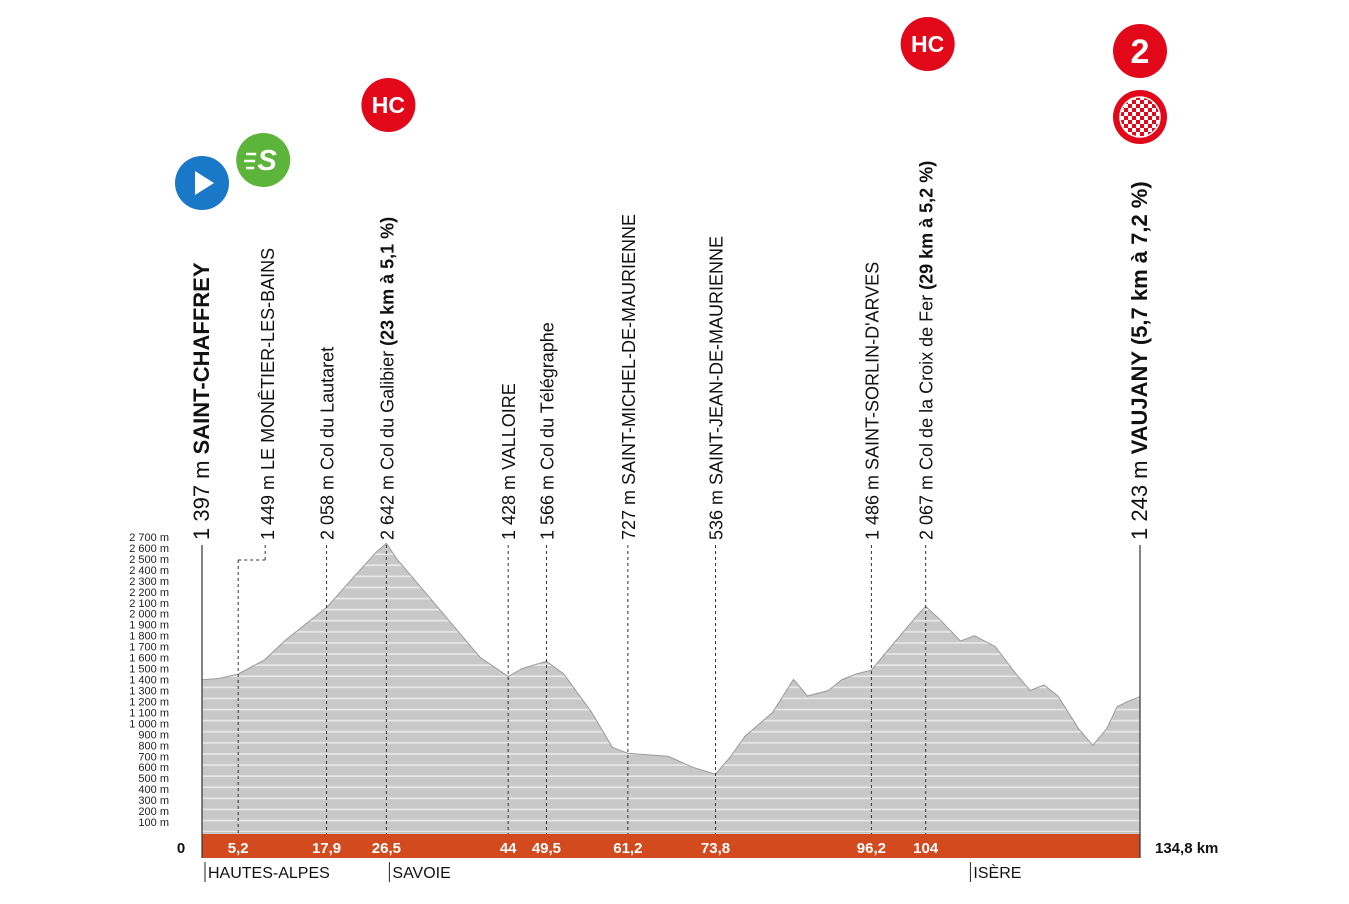  What do you see at coordinates (149, 549) in the screenshot?
I see `y-tick-label: 2 600 m` at bounding box center [149, 549].